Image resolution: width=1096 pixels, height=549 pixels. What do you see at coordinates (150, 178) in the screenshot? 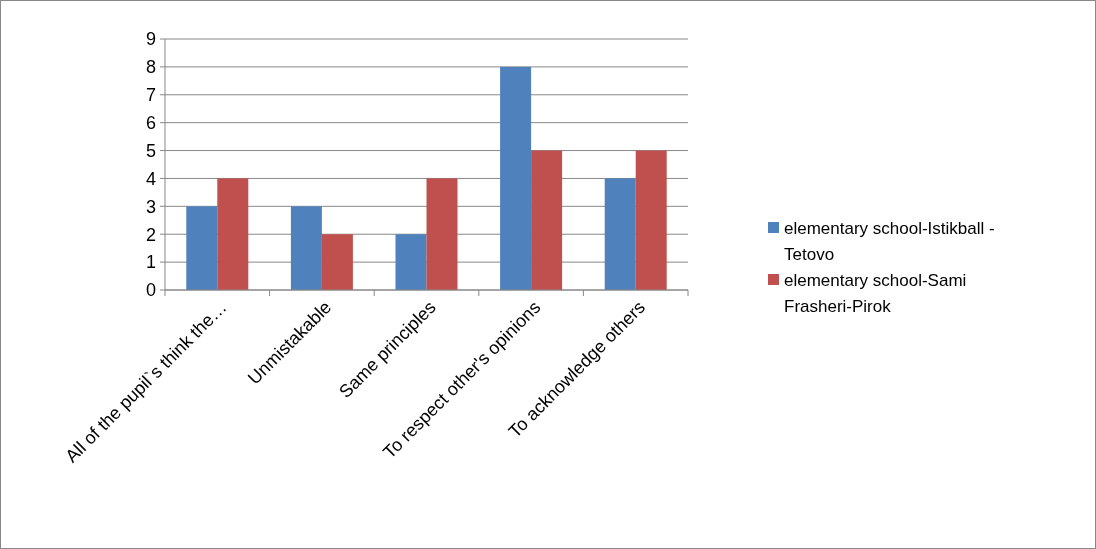
I see `y-tick-label: 4` at bounding box center [150, 178].